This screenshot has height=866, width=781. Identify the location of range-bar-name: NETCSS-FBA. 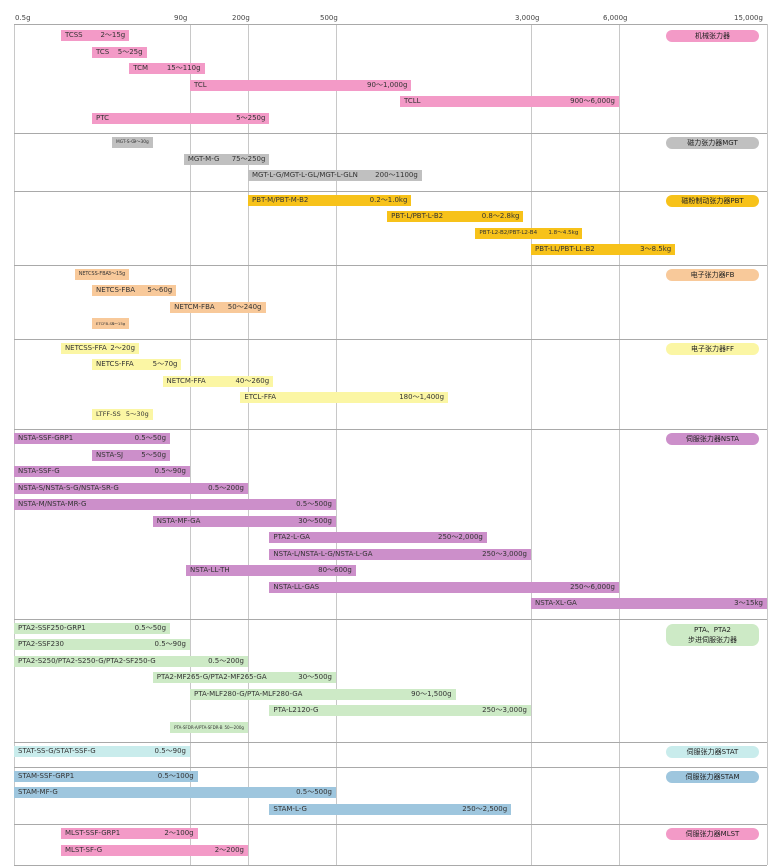
(93, 273).